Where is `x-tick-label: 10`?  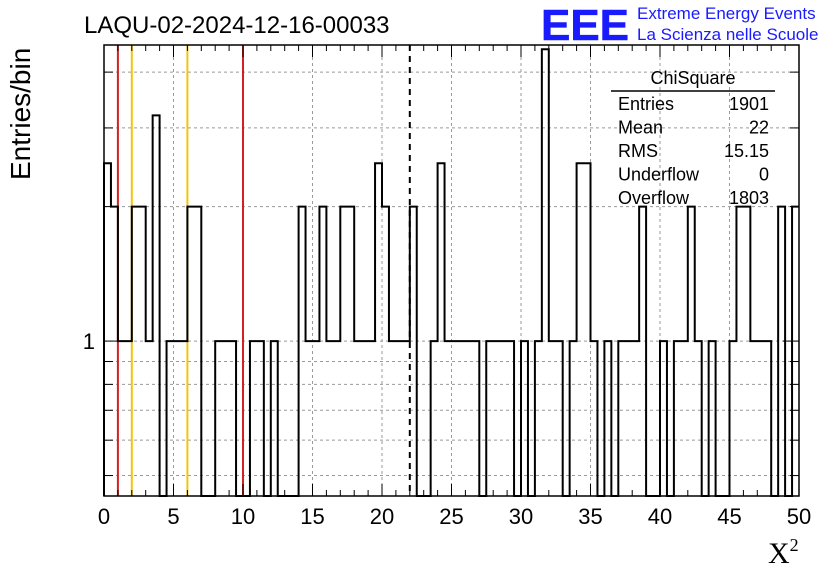
x-tick-label: 10 is located at coordinates (243, 516).